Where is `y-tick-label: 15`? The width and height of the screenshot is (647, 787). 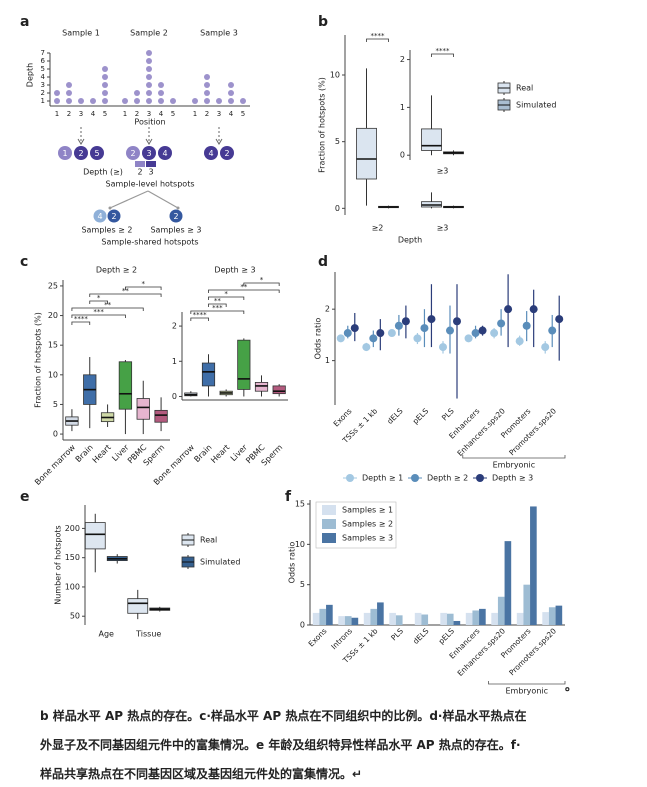 y-tick-label: 15 is located at coordinates (53, 345).